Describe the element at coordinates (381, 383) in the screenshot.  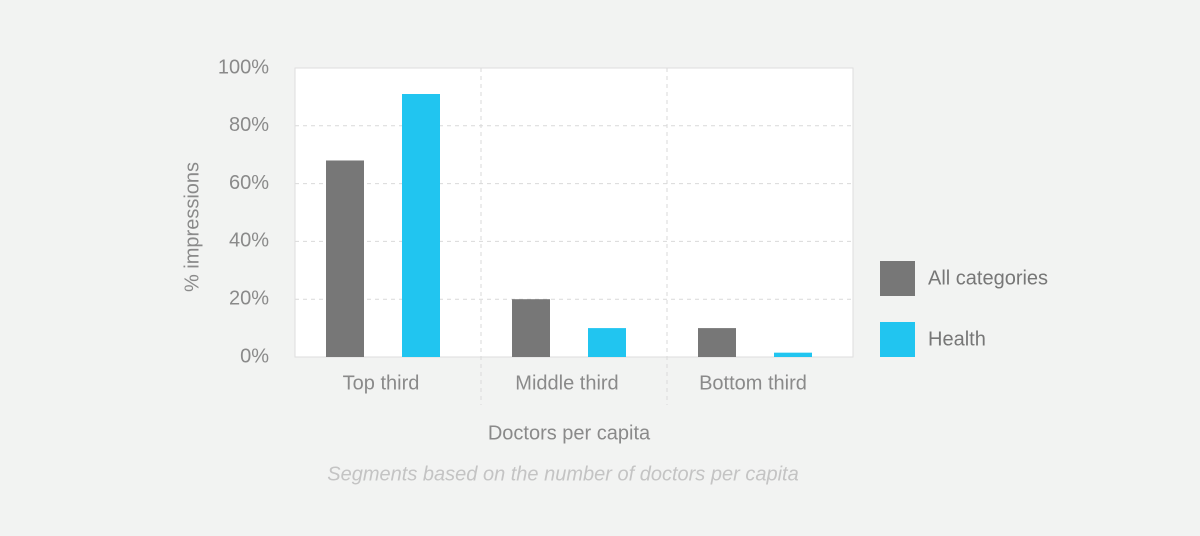
I see `x-tick-label: Top third` at that location.